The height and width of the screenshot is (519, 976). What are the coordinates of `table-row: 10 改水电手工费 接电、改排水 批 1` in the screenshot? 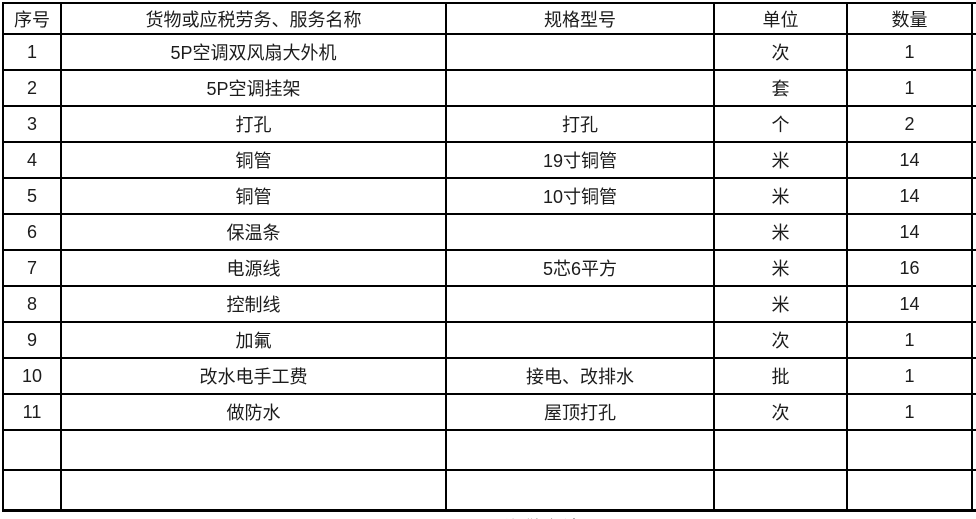 It's located at (489, 376).